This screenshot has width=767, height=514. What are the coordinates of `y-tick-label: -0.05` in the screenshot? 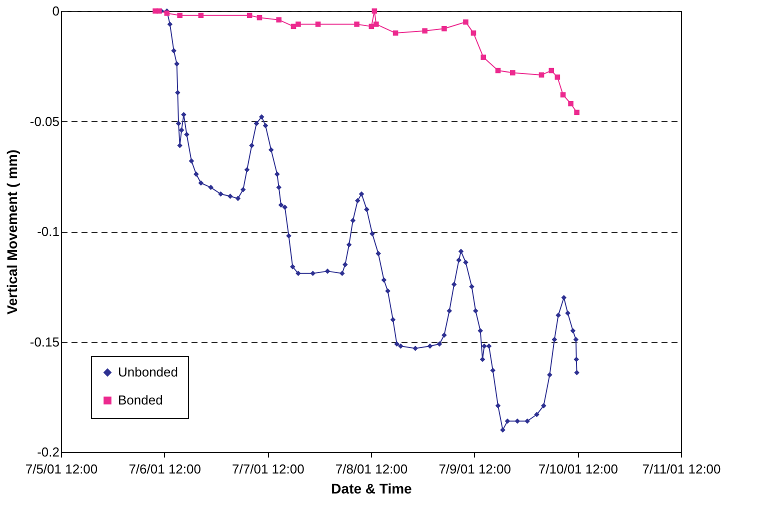 It's located at (45, 121).